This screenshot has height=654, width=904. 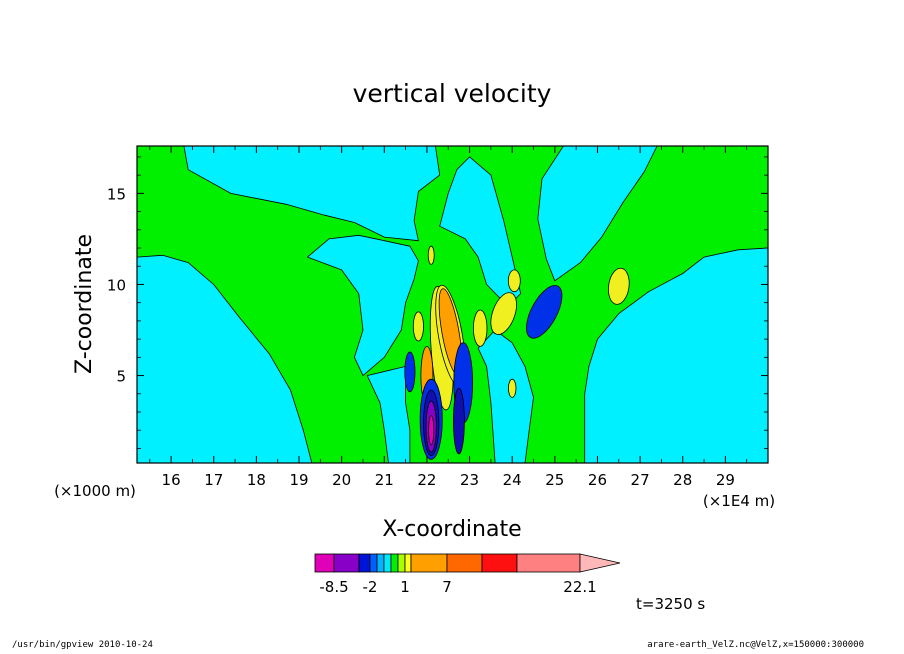 What do you see at coordinates (554, 480) in the screenshot?
I see `x-tick-label: 25` at bounding box center [554, 480].